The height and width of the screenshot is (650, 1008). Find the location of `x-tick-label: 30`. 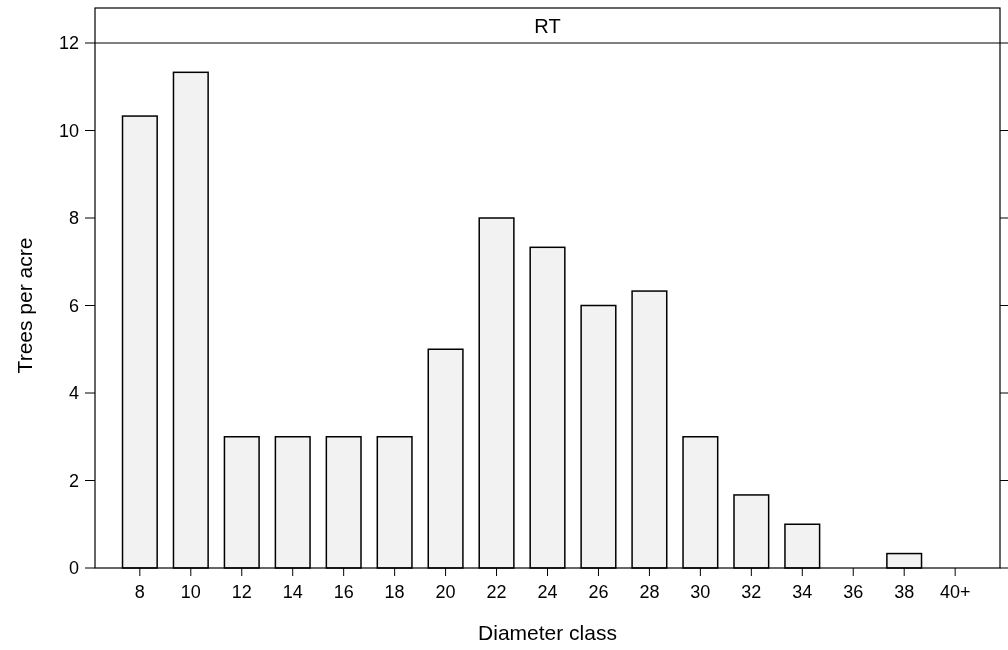

x-tick-label: 30 is located at coordinates (700, 592).